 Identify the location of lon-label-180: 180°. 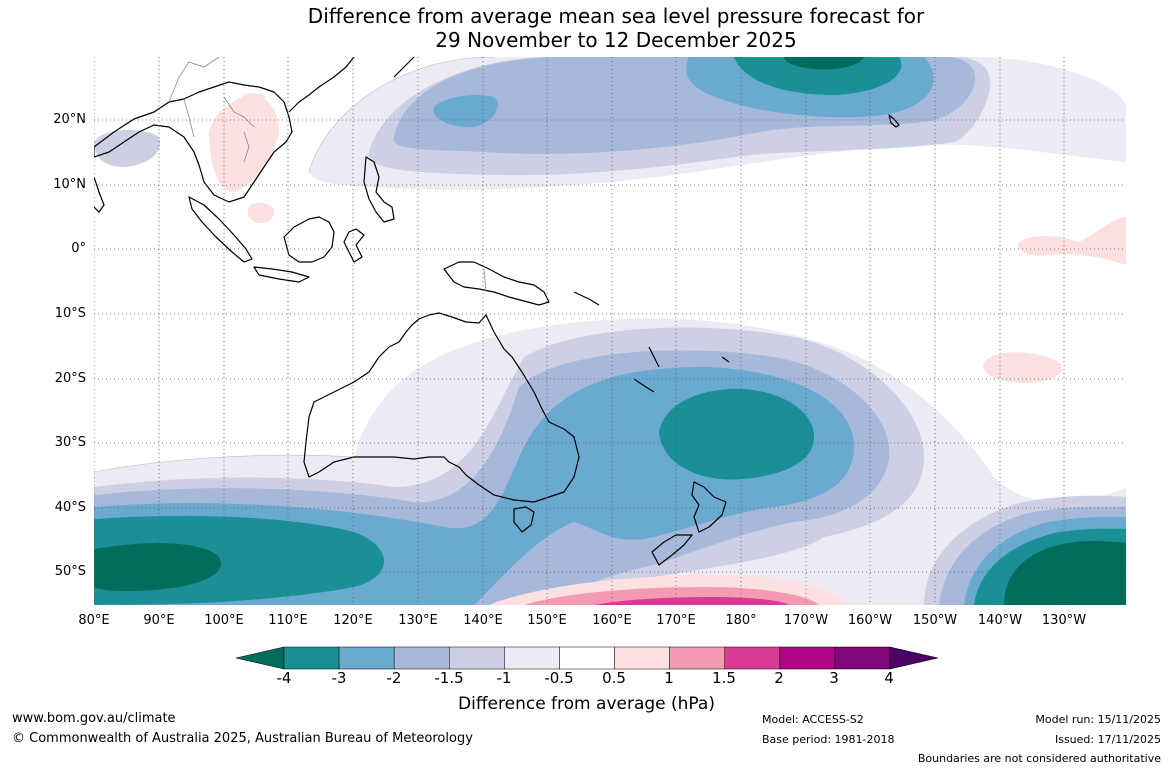
(741, 620).